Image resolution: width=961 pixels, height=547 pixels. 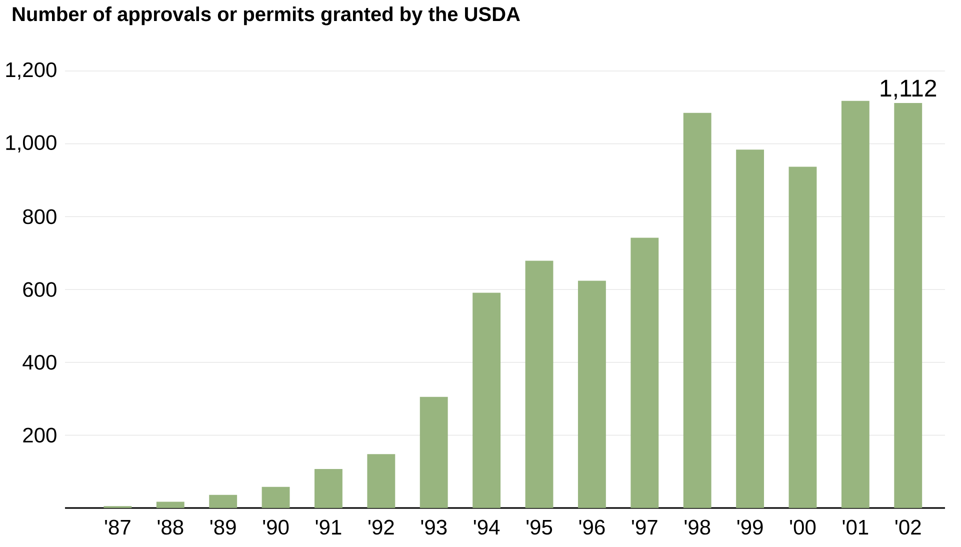 What do you see at coordinates (39, 362) in the screenshot?
I see `y-tick-label: 400` at bounding box center [39, 362].